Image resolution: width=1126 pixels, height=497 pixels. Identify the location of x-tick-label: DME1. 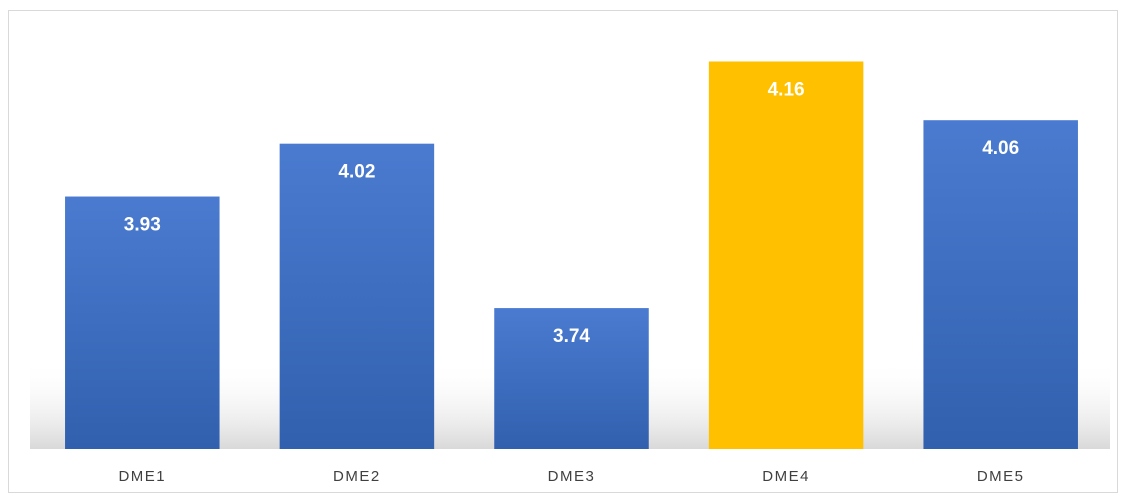
(142, 476).